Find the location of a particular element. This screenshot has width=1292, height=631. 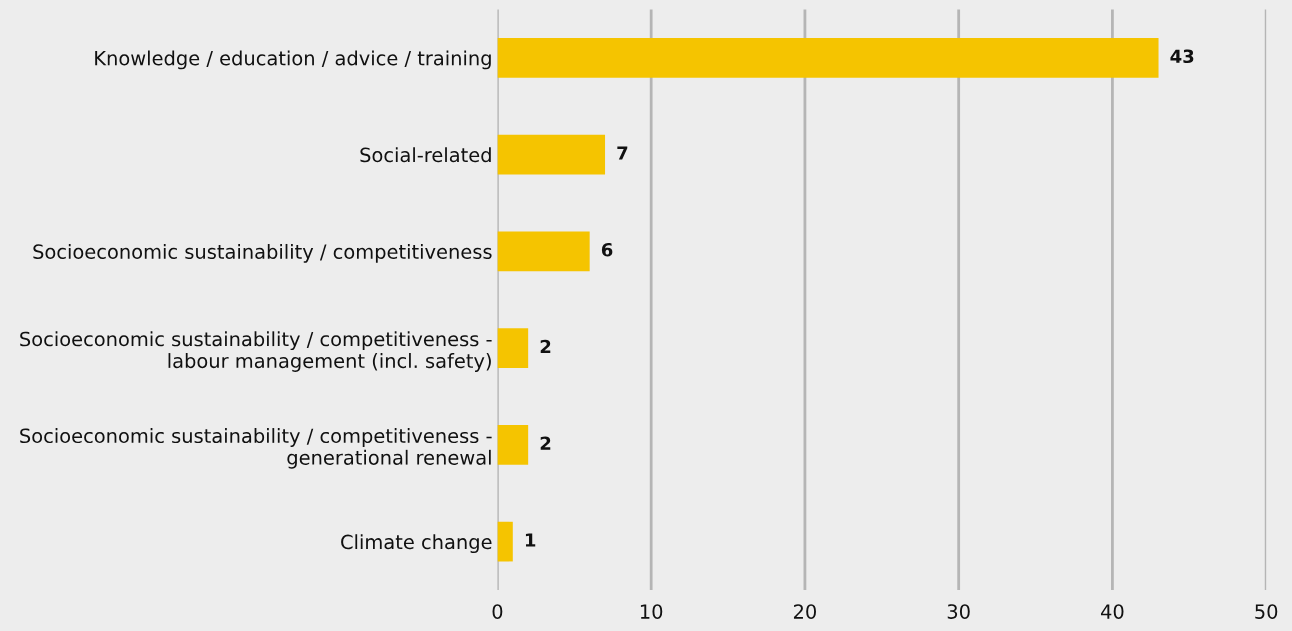

data-label: 43 is located at coordinates (1182, 56).